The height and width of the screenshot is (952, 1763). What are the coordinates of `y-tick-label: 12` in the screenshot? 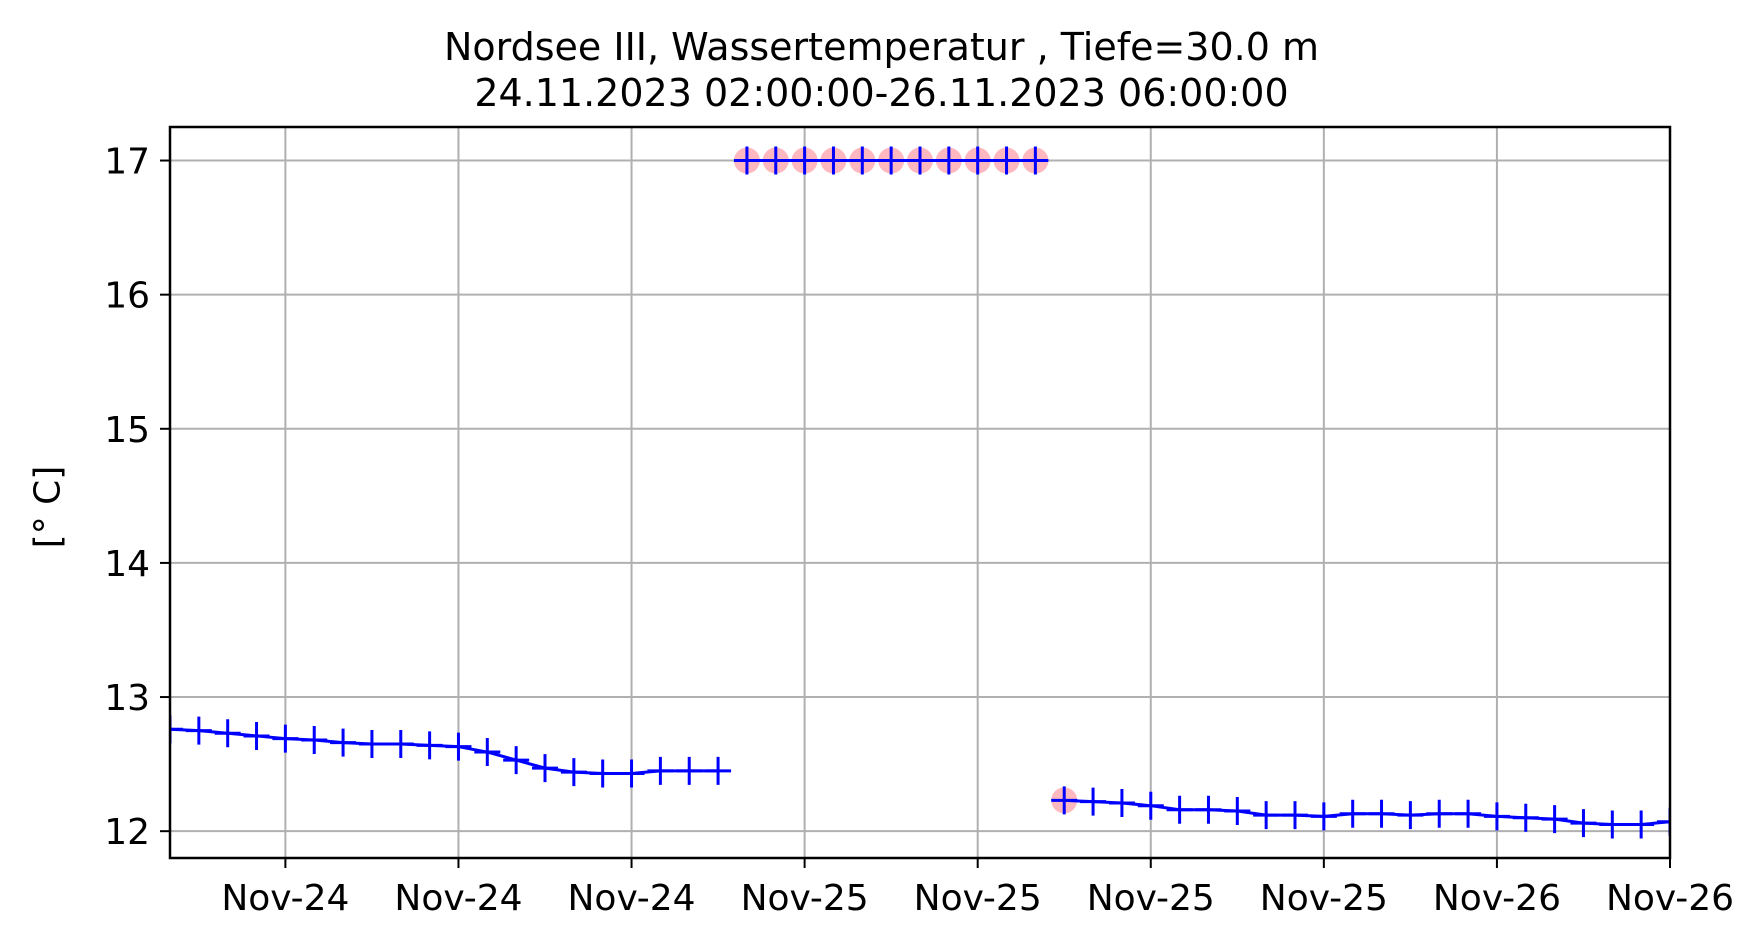 It's located at (127, 832).